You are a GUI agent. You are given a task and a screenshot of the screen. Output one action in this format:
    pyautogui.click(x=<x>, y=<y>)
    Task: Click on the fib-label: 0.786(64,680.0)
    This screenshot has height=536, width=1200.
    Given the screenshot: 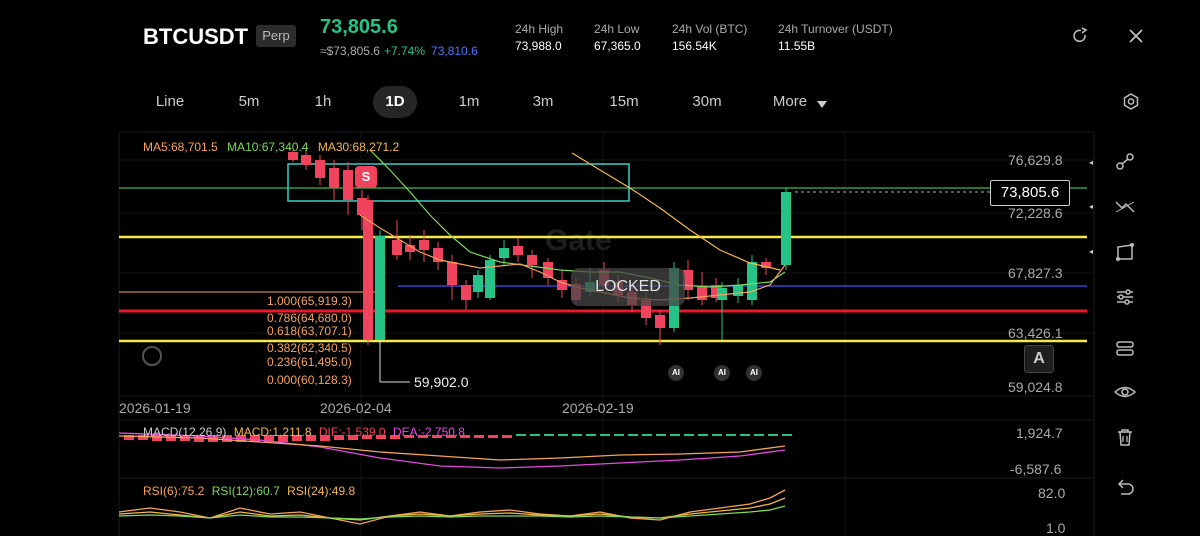 What is the action you would take?
    pyautogui.click(x=309, y=318)
    